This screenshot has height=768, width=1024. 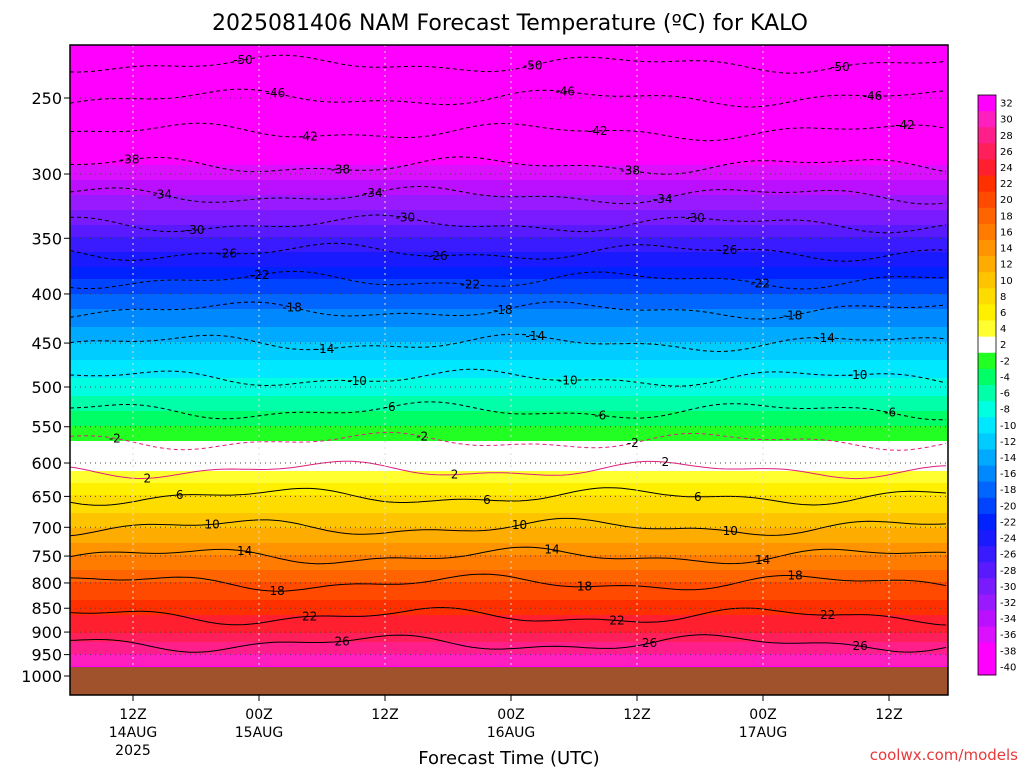 What do you see at coordinates (1008, 651) in the screenshot?
I see `colorbar-label: -38` at bounding box center [1008, 651].